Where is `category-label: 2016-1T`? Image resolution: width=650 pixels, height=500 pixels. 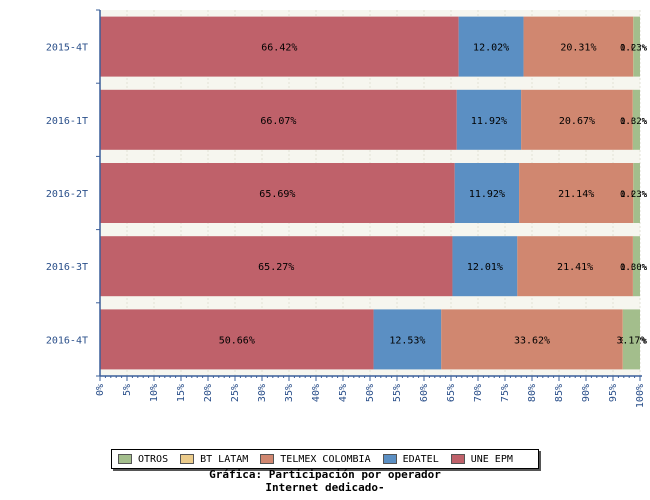
category-label: 2016-1T is located at coordinates (67, 121).